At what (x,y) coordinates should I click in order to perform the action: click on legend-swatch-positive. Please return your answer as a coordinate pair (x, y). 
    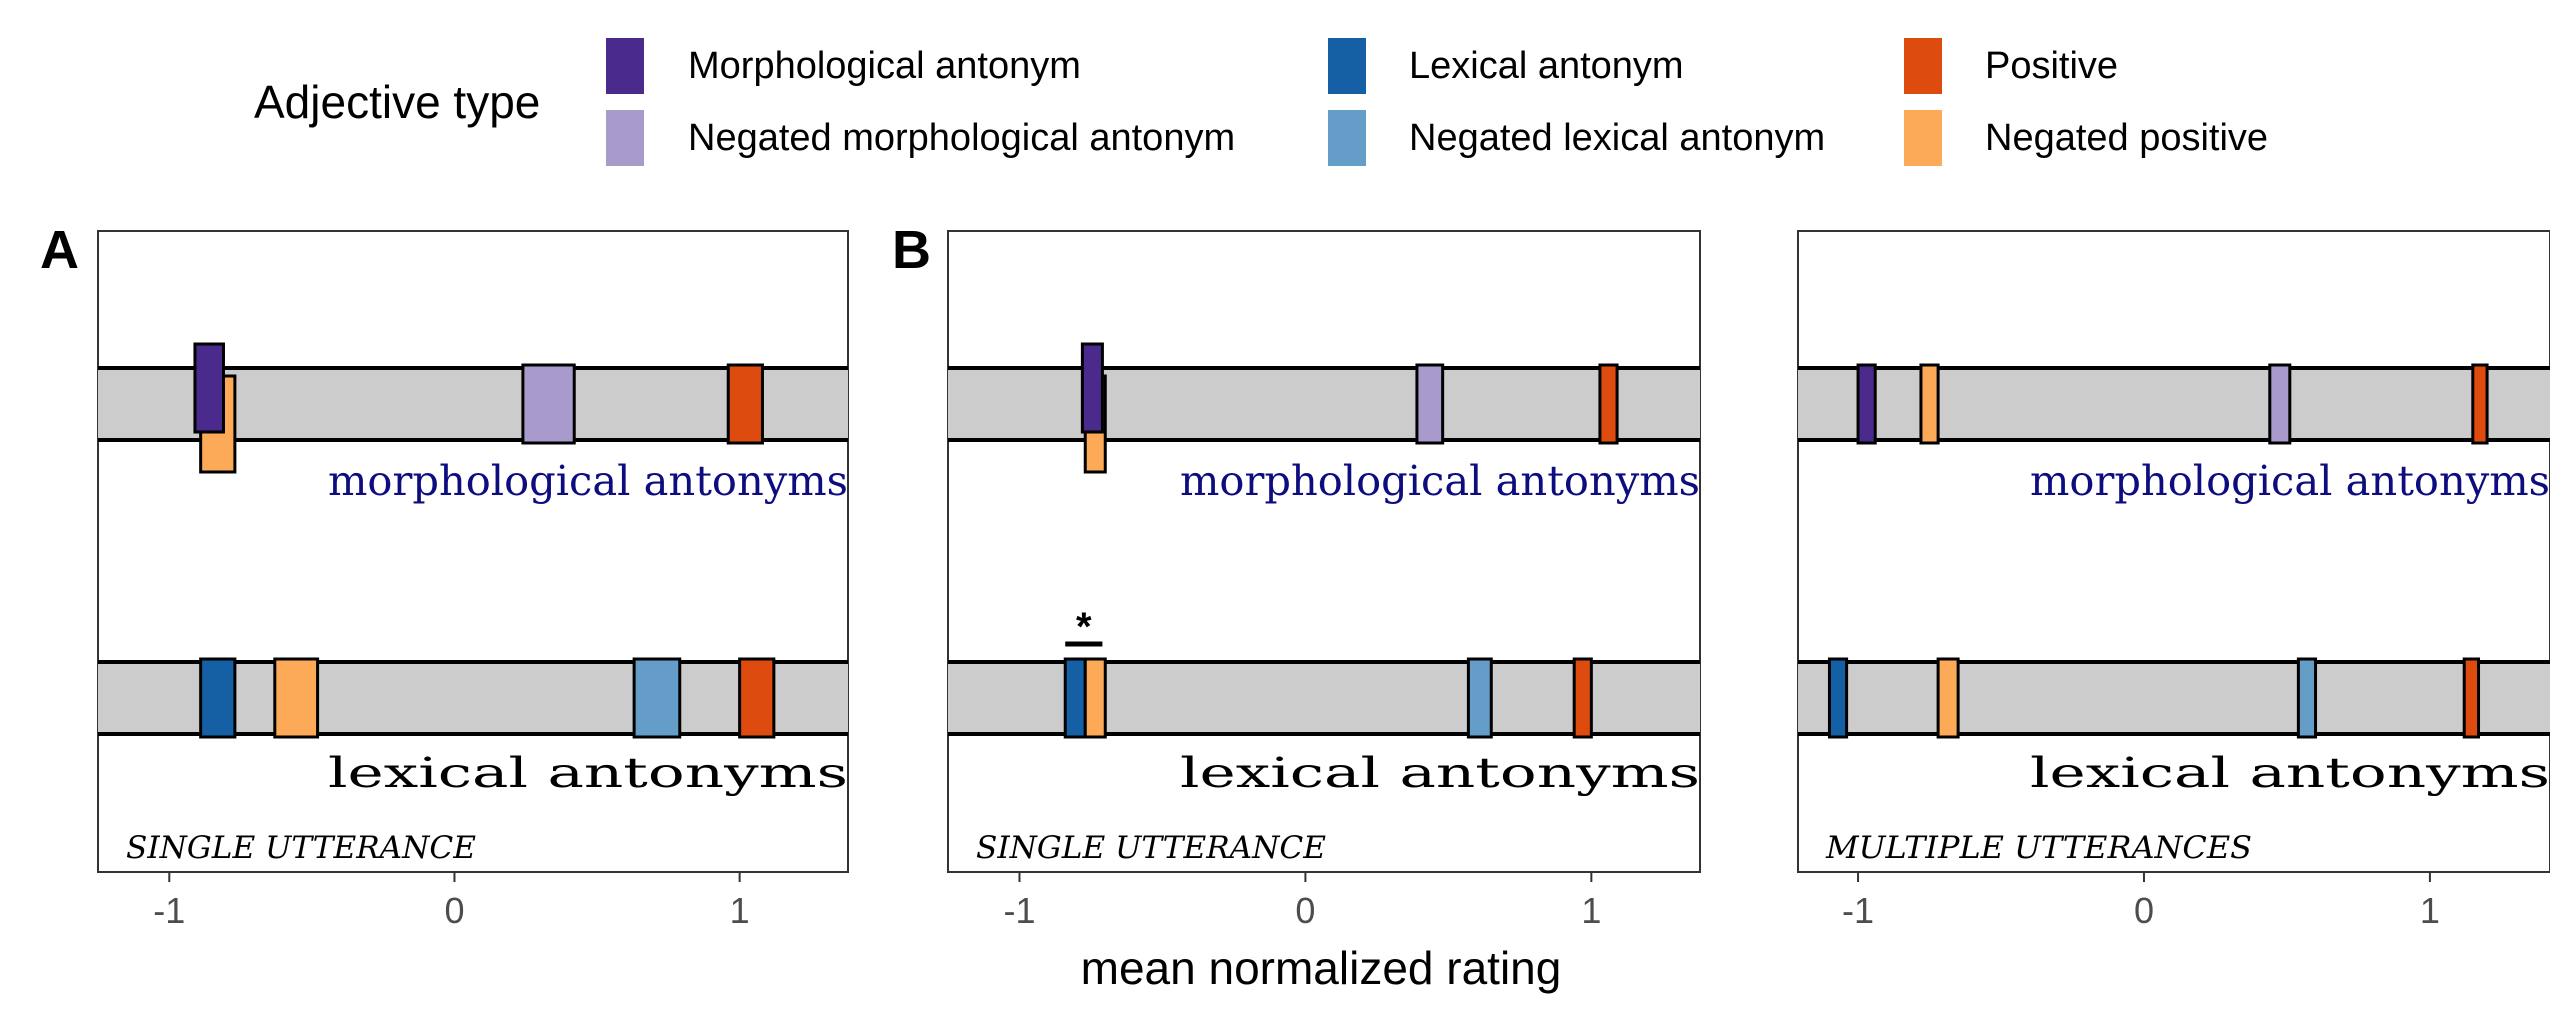
    Looking at the image, I should click on (1923, 66).